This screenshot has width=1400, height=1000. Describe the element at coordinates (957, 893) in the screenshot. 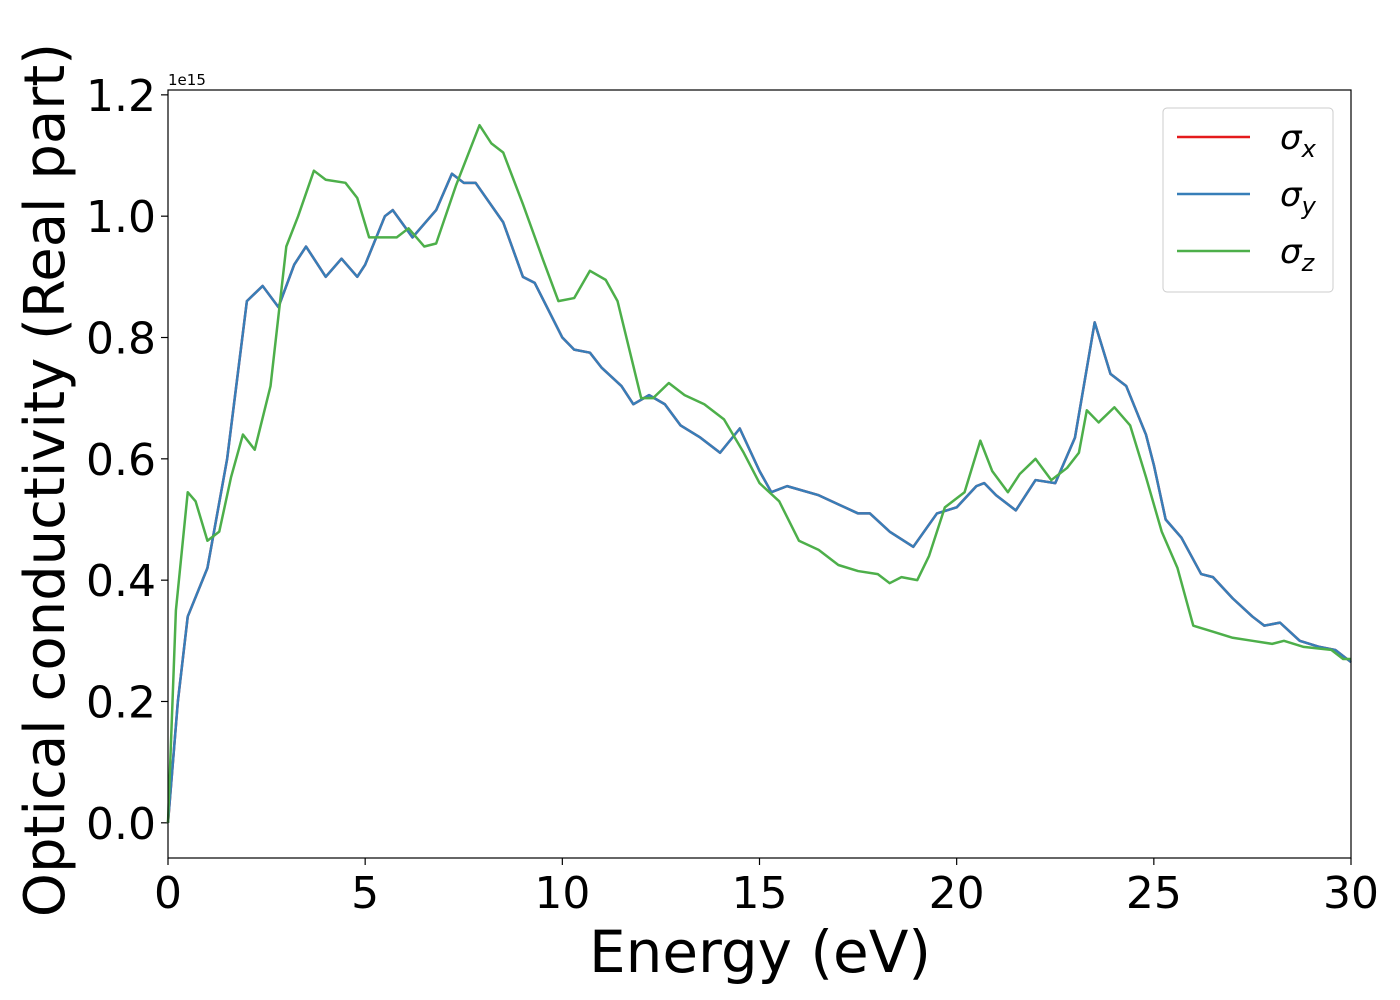

I see `x-tick-label: 20` at that location.